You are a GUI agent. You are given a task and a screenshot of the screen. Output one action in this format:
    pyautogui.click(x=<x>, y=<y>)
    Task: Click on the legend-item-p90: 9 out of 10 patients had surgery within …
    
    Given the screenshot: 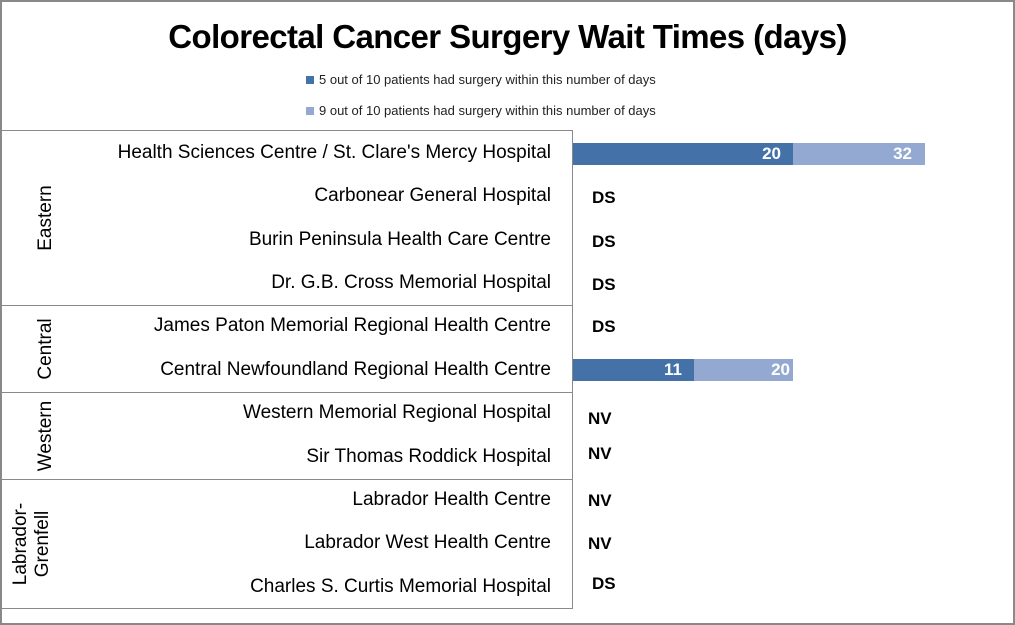 What is the action you would take?
    pyautogui.click(x=481, y=110)
    